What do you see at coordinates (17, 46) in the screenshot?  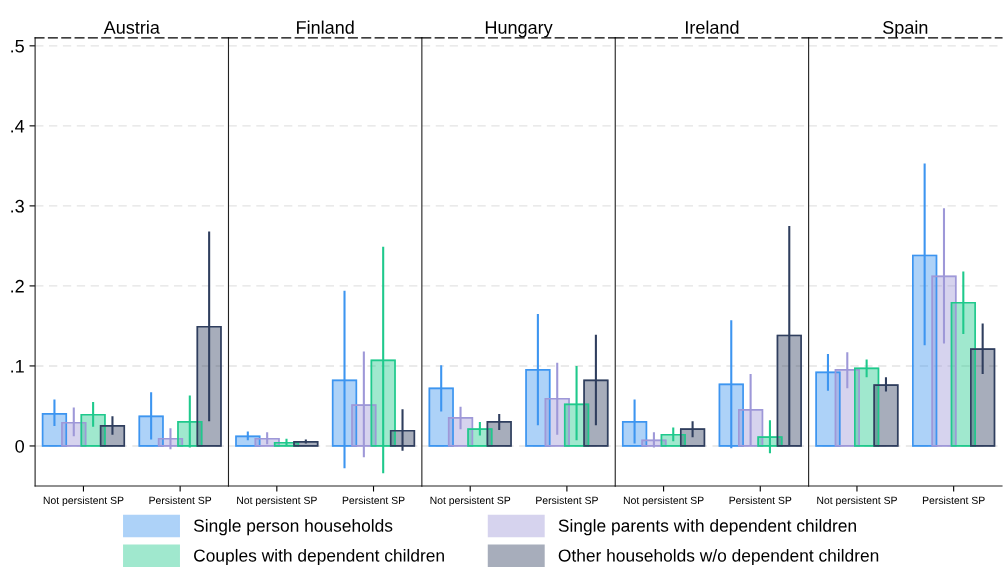 I see `y-tick-label: .5` at bounding box center [17, 46].